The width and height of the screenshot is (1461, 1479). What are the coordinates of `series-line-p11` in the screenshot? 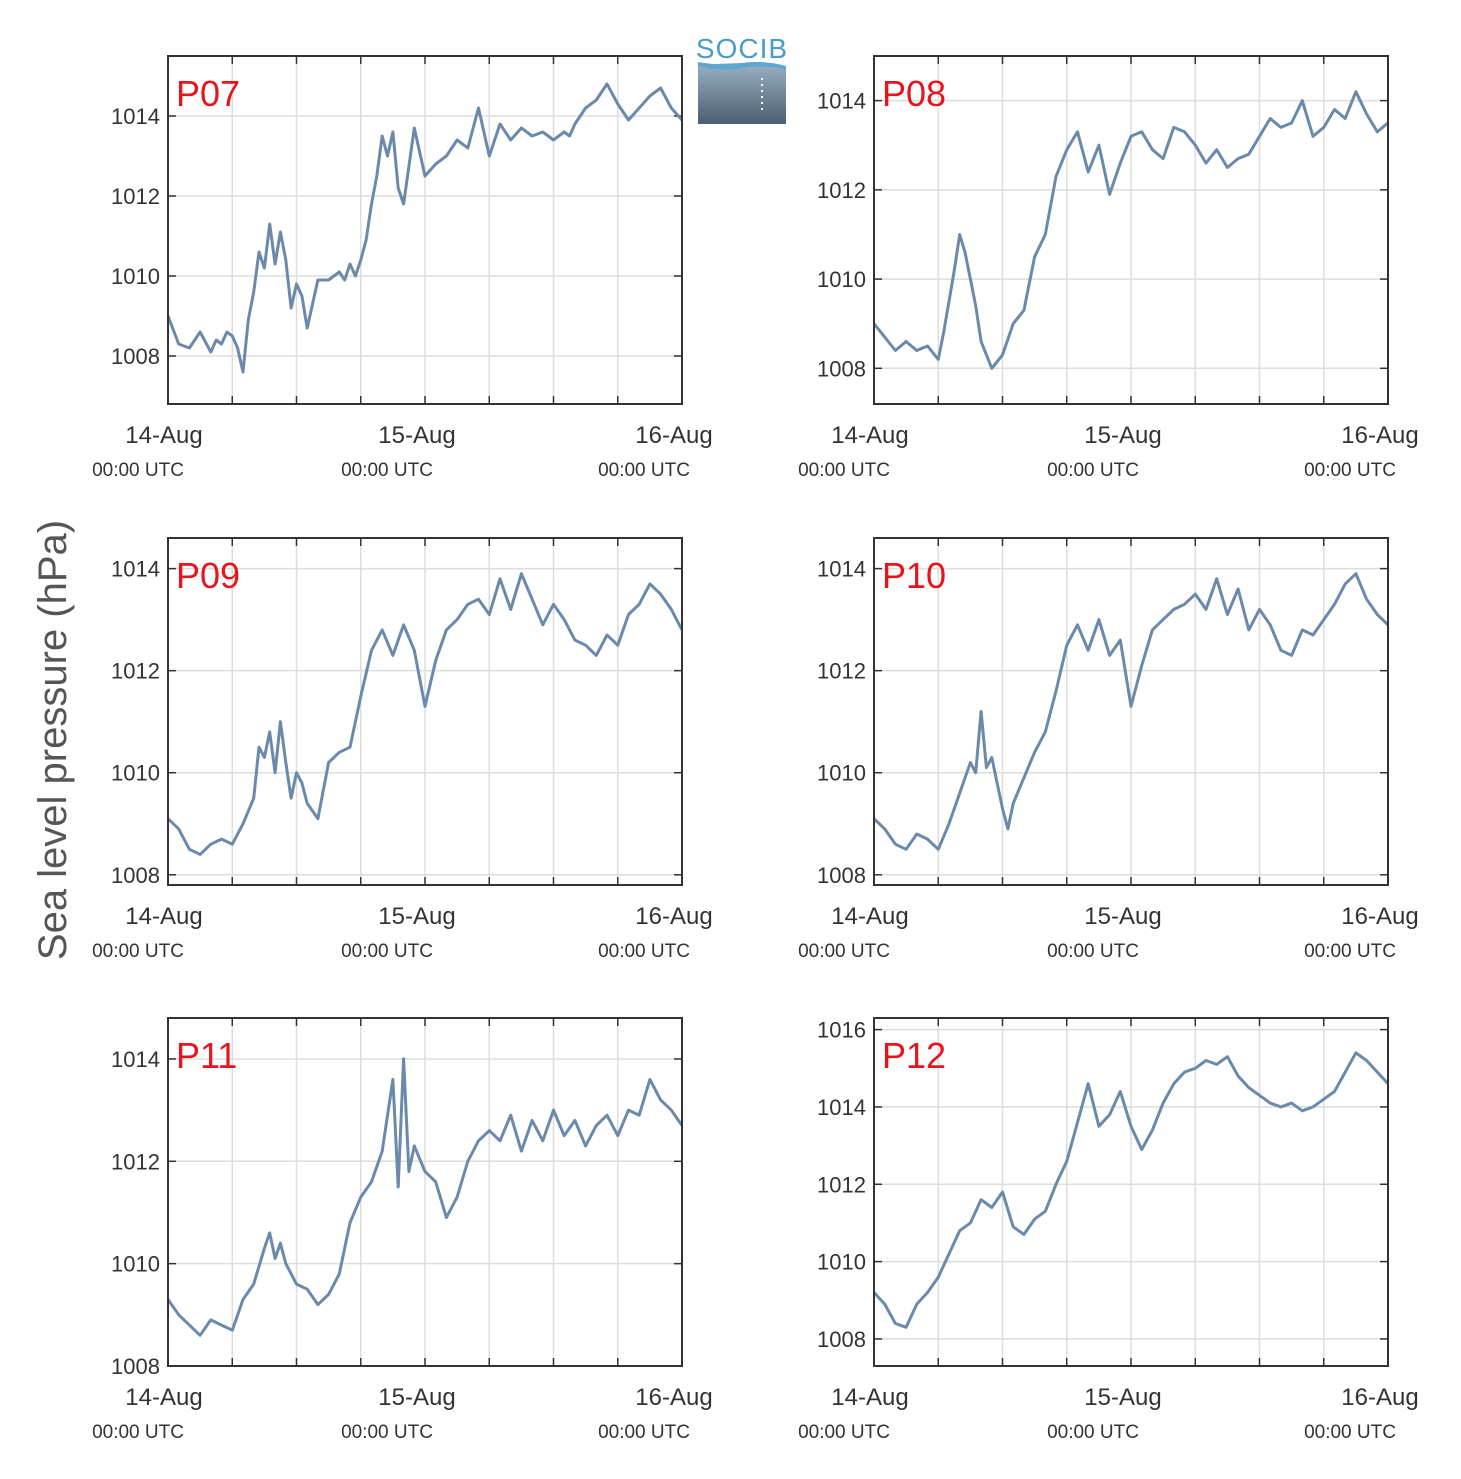 It's located at (425, 1197).